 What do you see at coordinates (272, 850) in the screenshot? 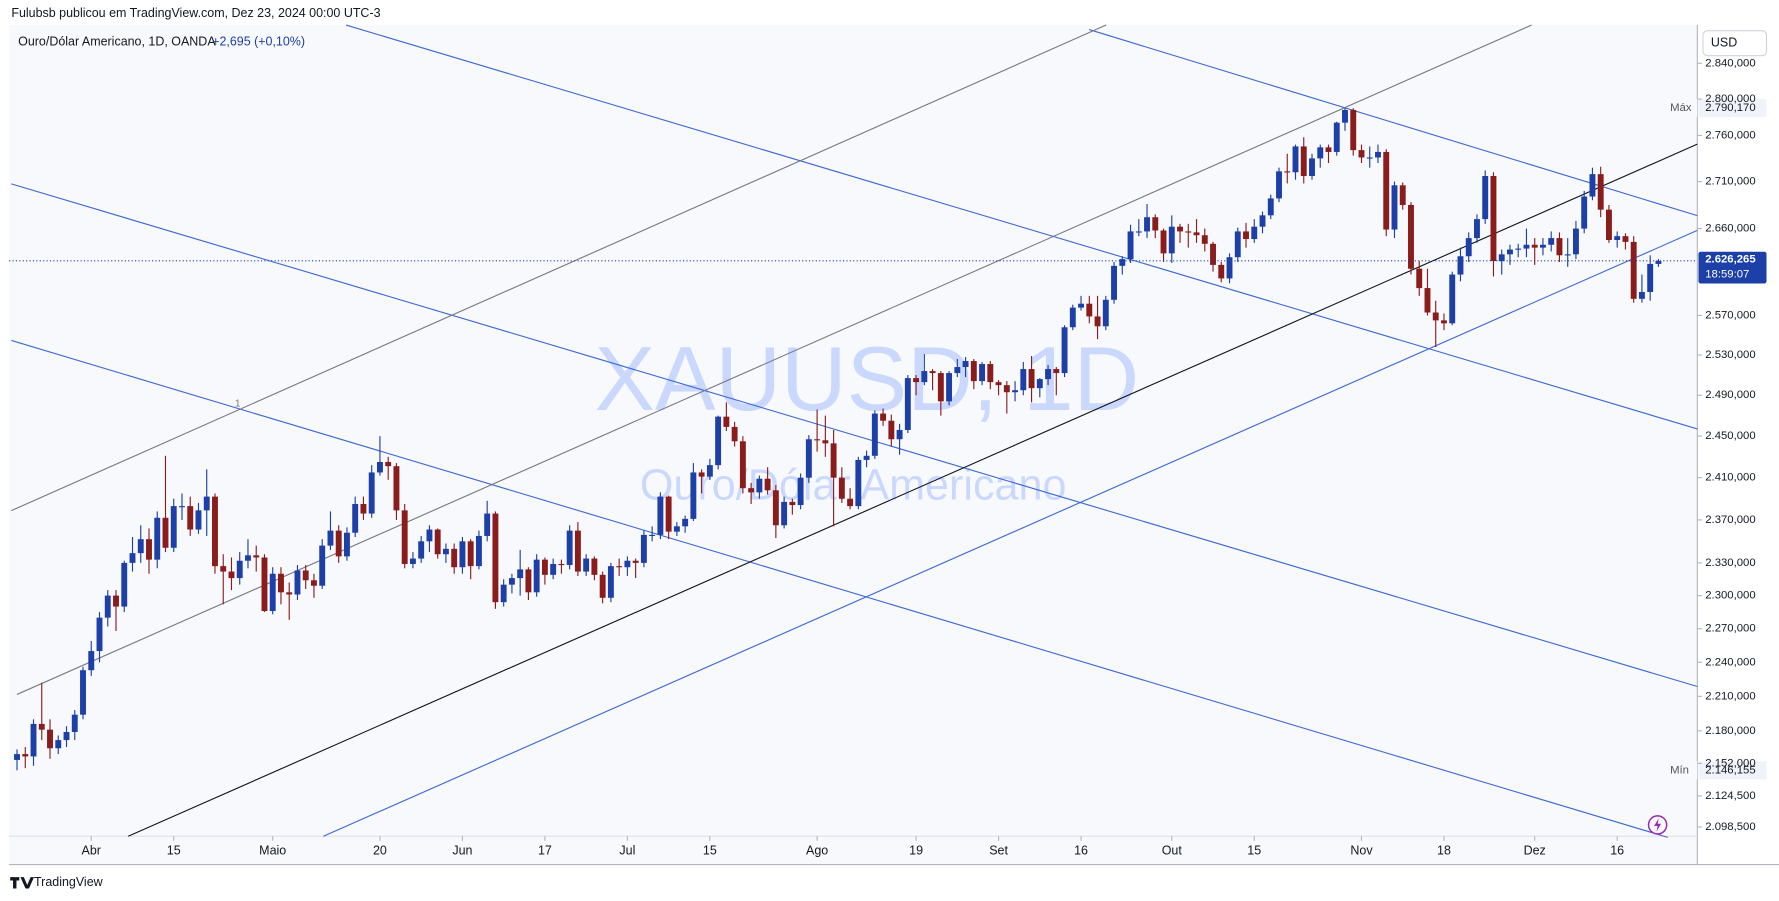
I see `x-tick-label: Maio` at bounding box center [272, 850].